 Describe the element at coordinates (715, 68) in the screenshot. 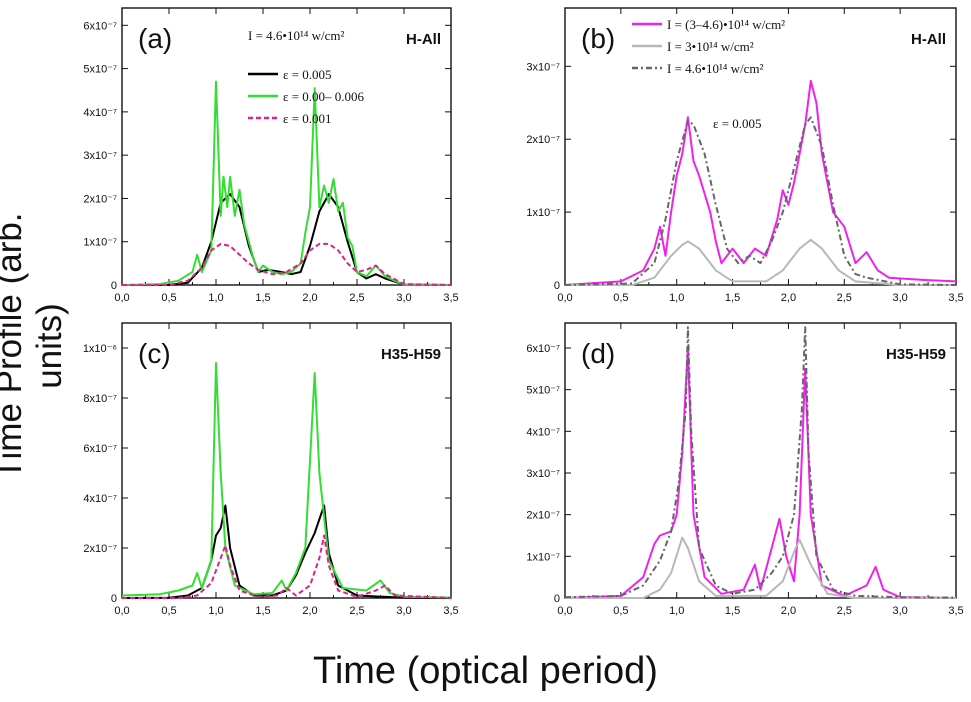

I see `legend-entry: I = 4.6•10¹⁴ w/cm²` at that location.